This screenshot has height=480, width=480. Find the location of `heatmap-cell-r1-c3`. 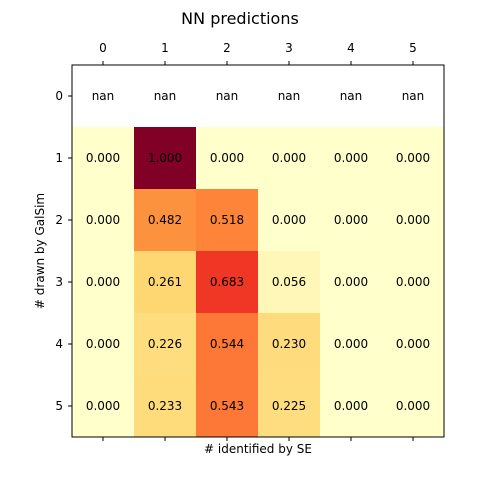

heatmap-cell-r1-c3 is located at coordinates (289, 158).